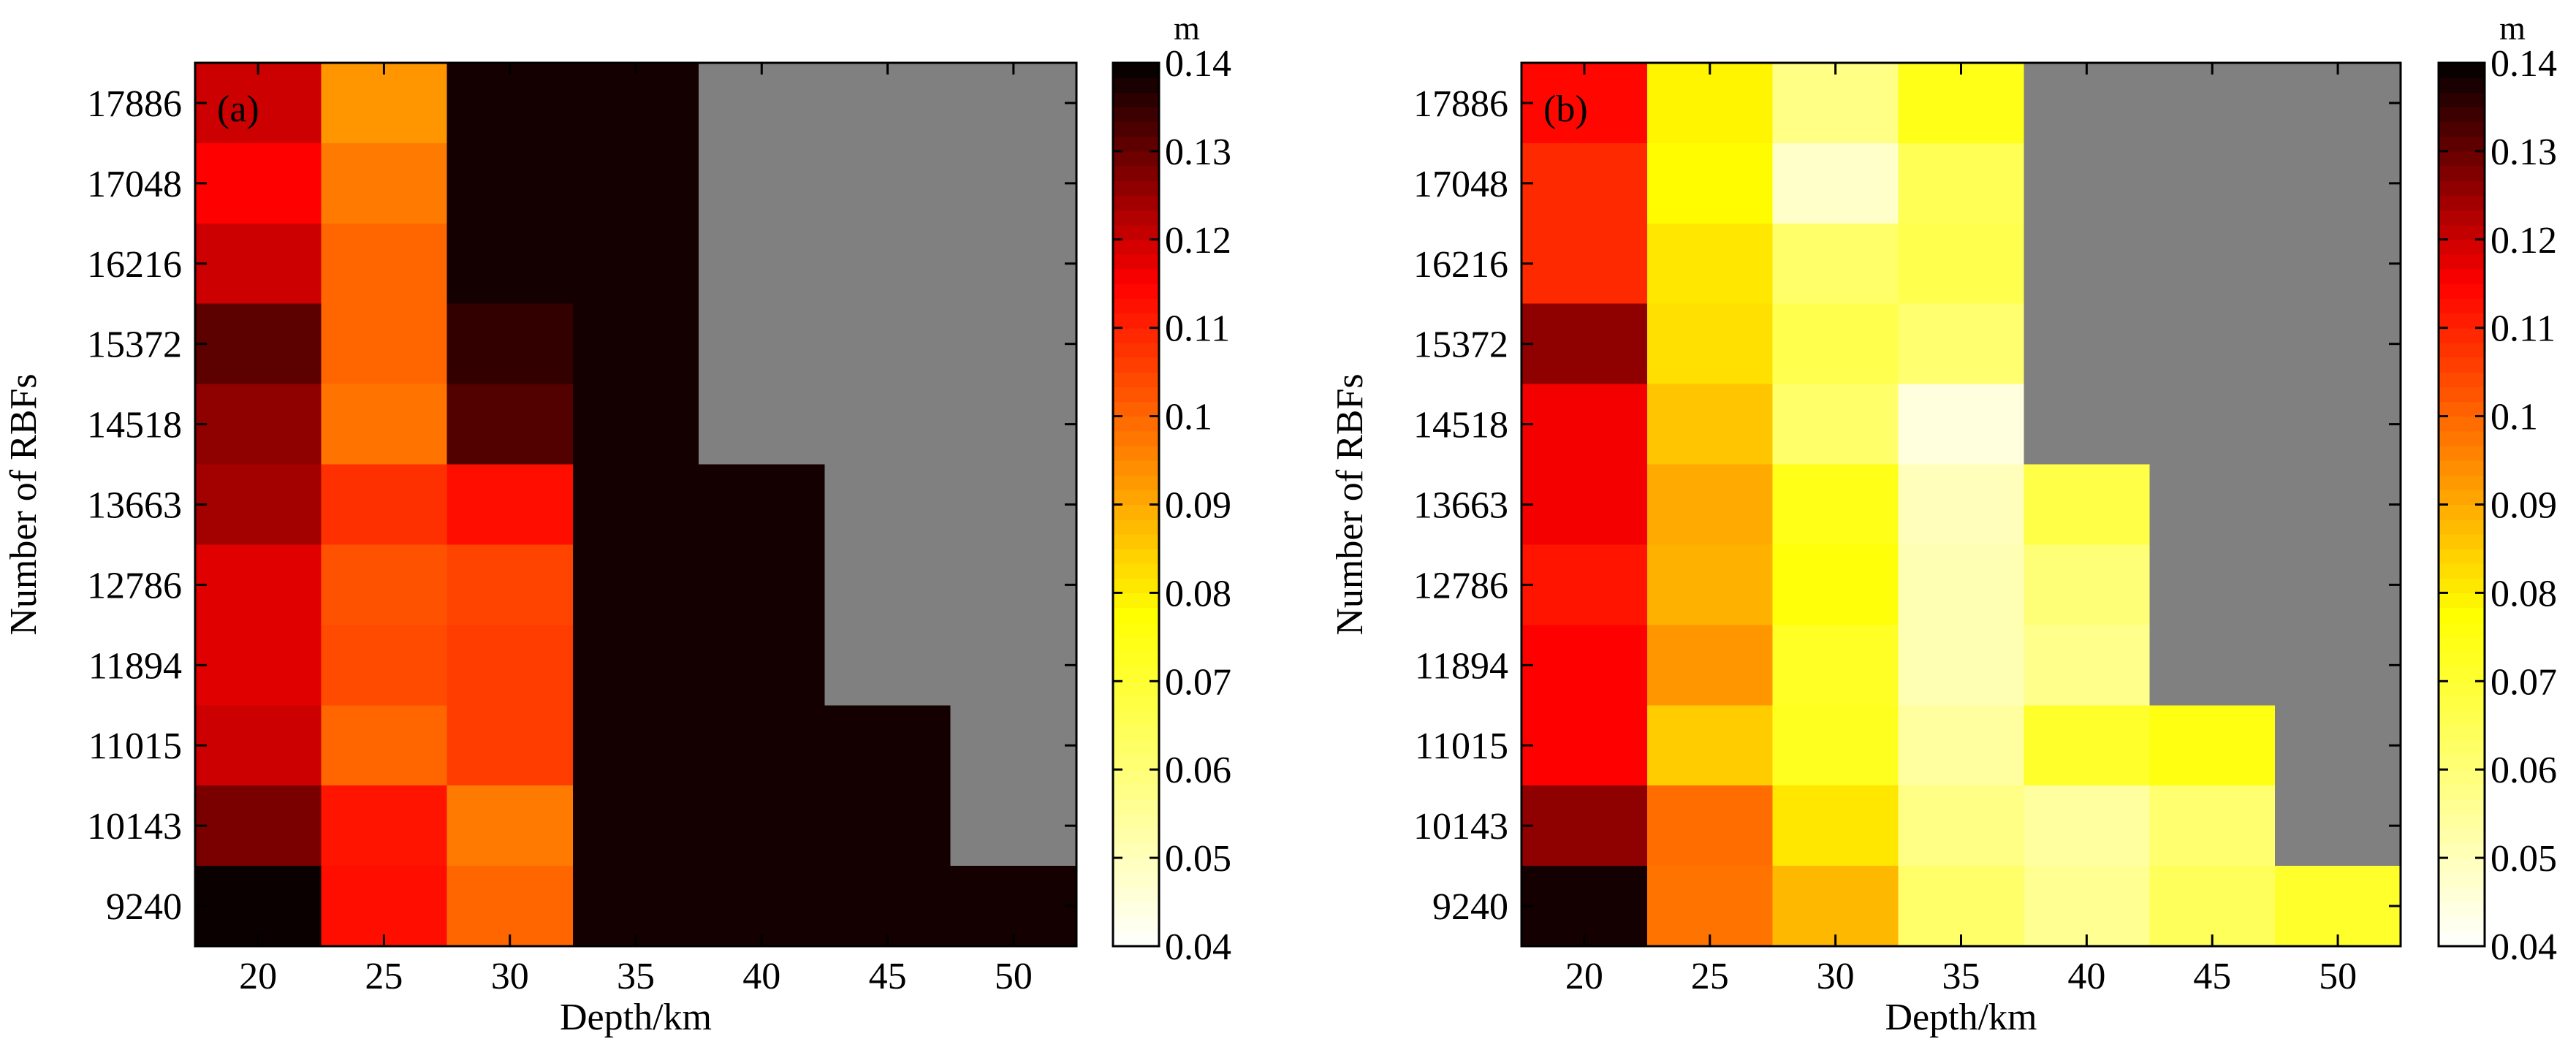 The height and width of the screenshot is (1047, 2576). What do you see at coordinates (384, 976) in the screenshot?
I see `x-tick-label-p0-1: 25` at bounding box center [384, 976].